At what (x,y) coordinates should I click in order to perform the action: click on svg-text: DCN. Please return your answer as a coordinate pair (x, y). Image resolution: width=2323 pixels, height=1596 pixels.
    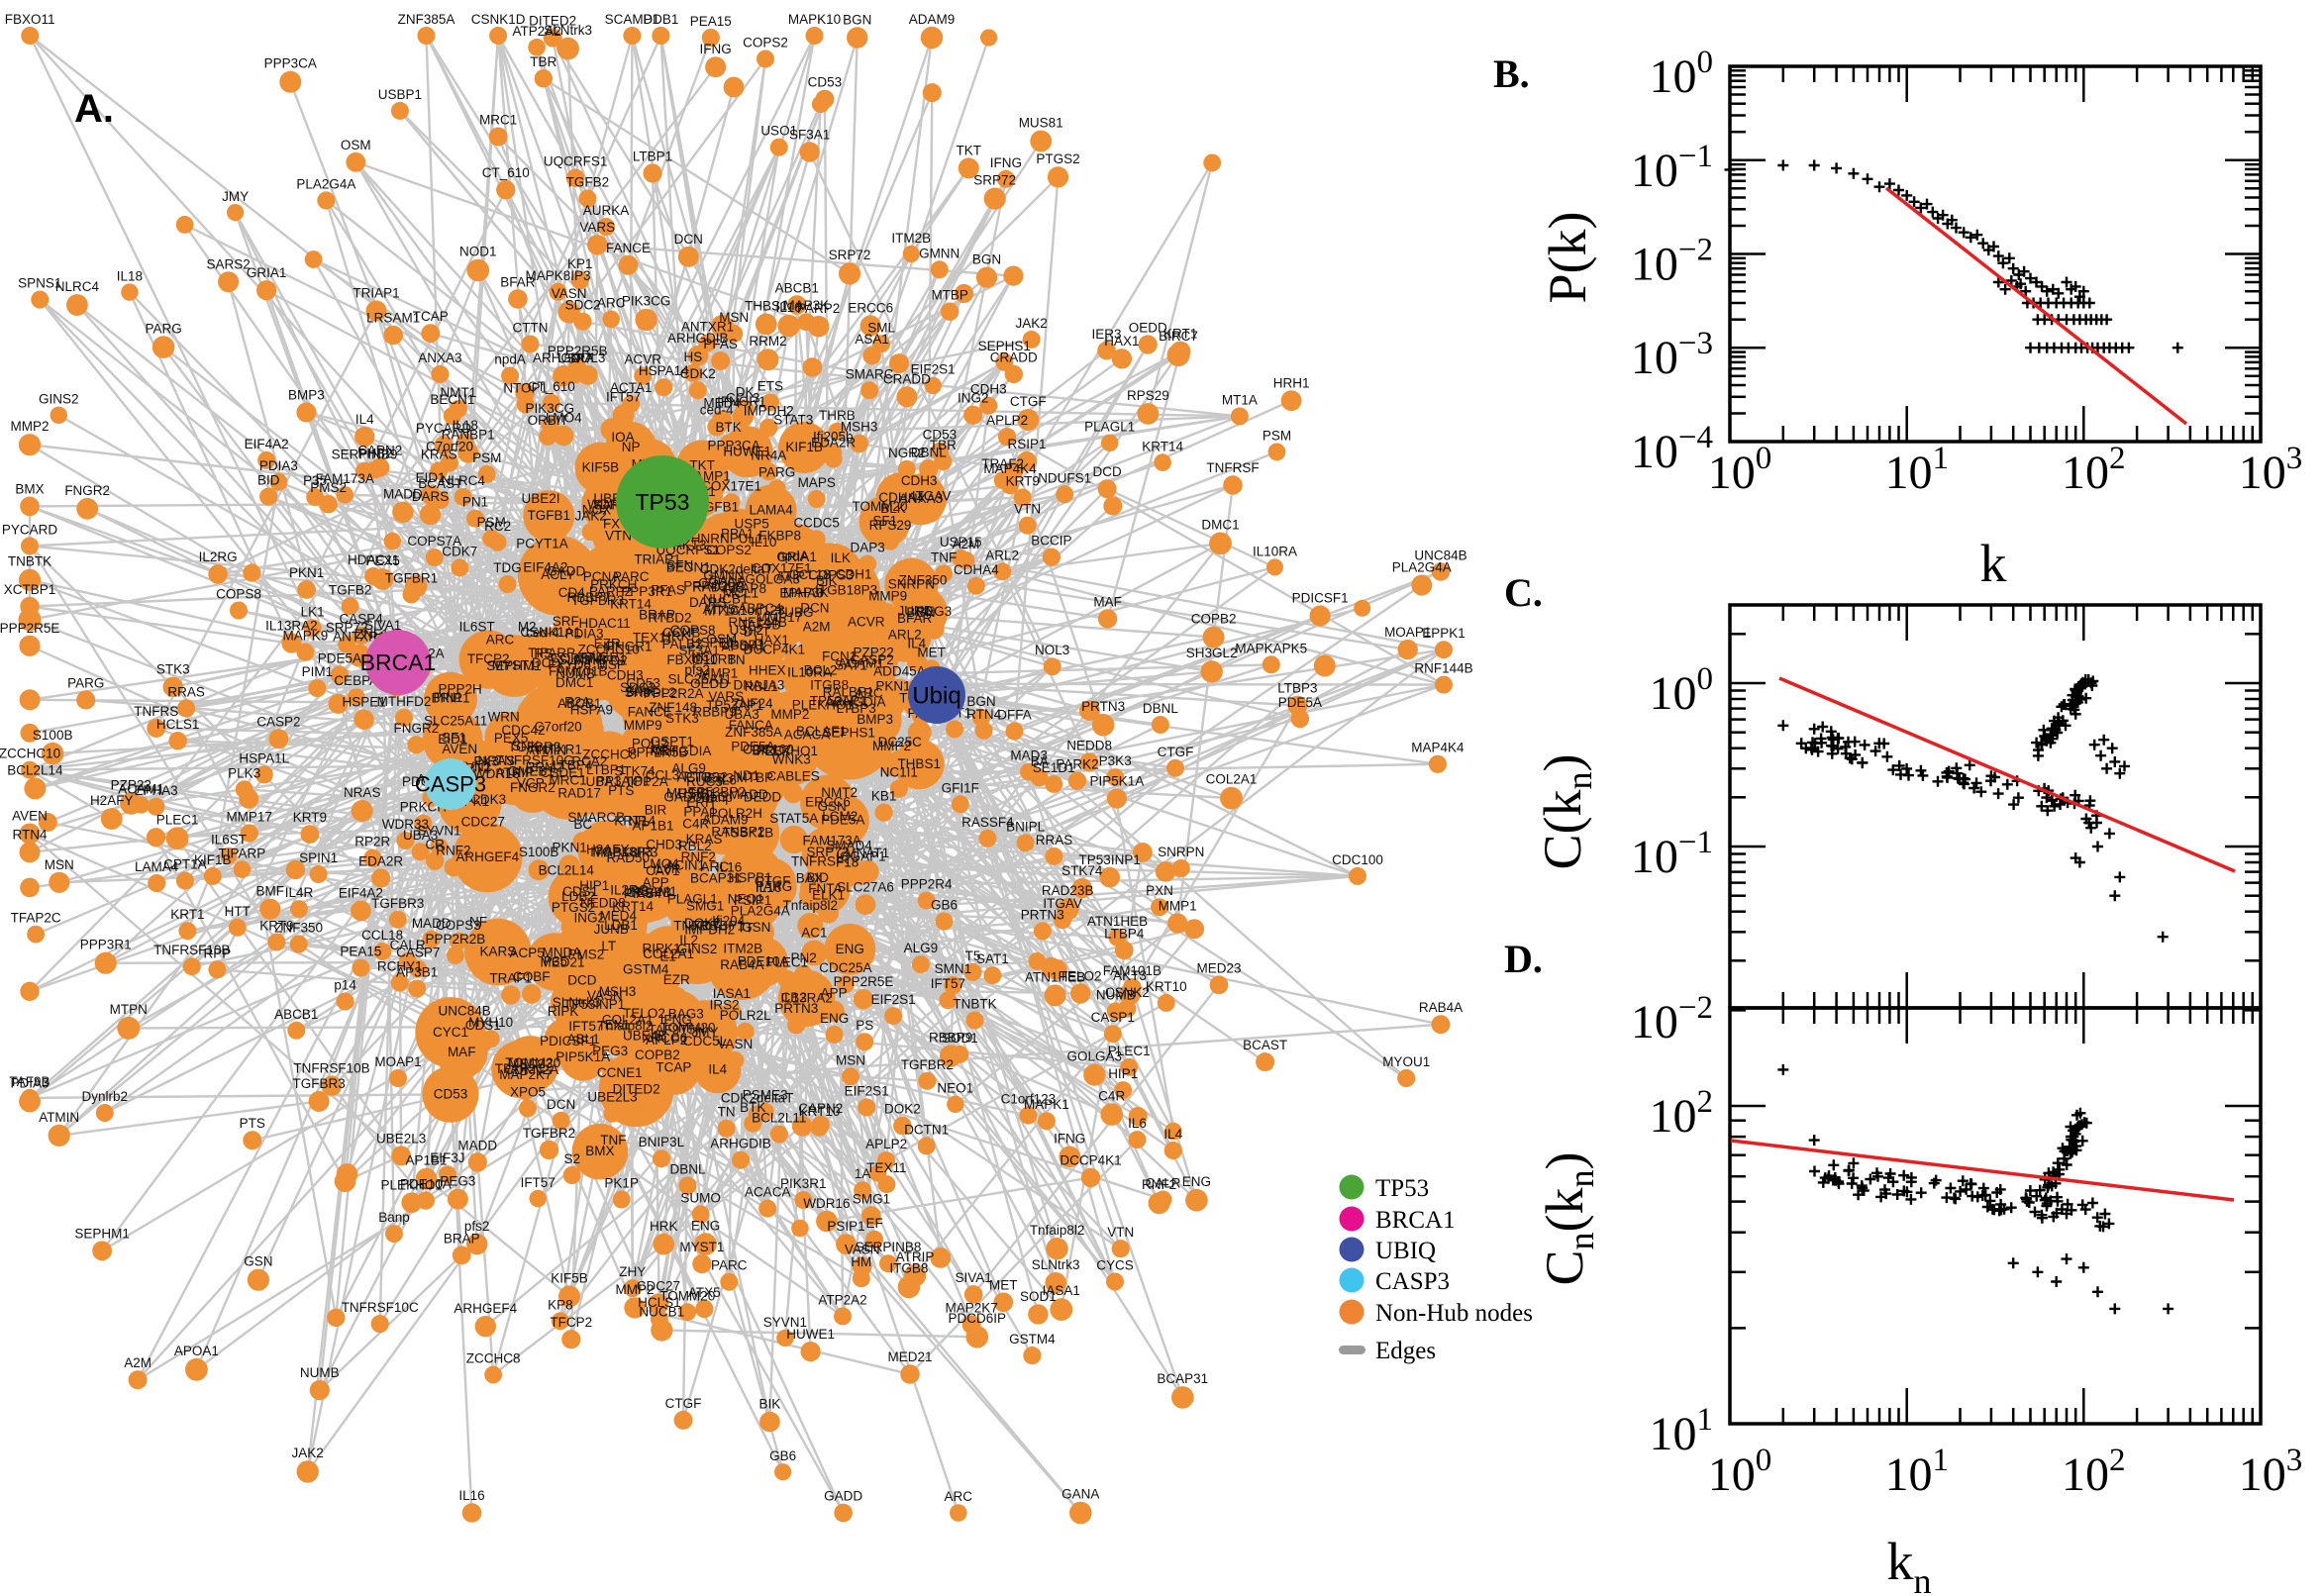
    Looking at the image, I should click on (561, 1104).